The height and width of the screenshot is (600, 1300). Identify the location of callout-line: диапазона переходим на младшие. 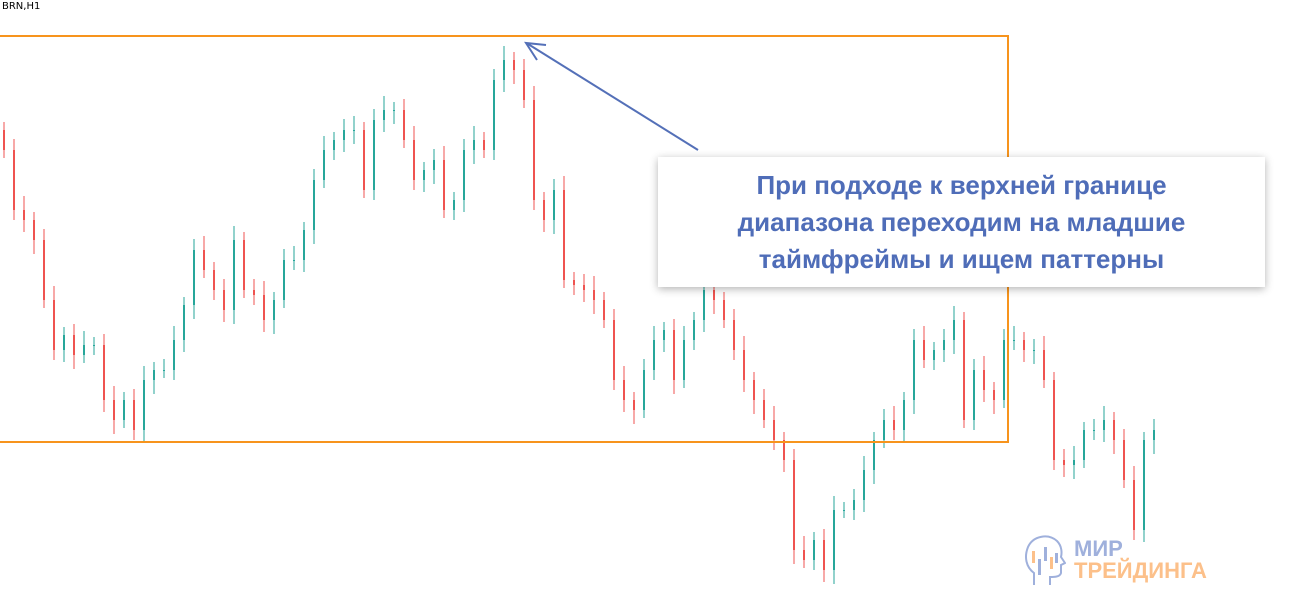
(961, 221).